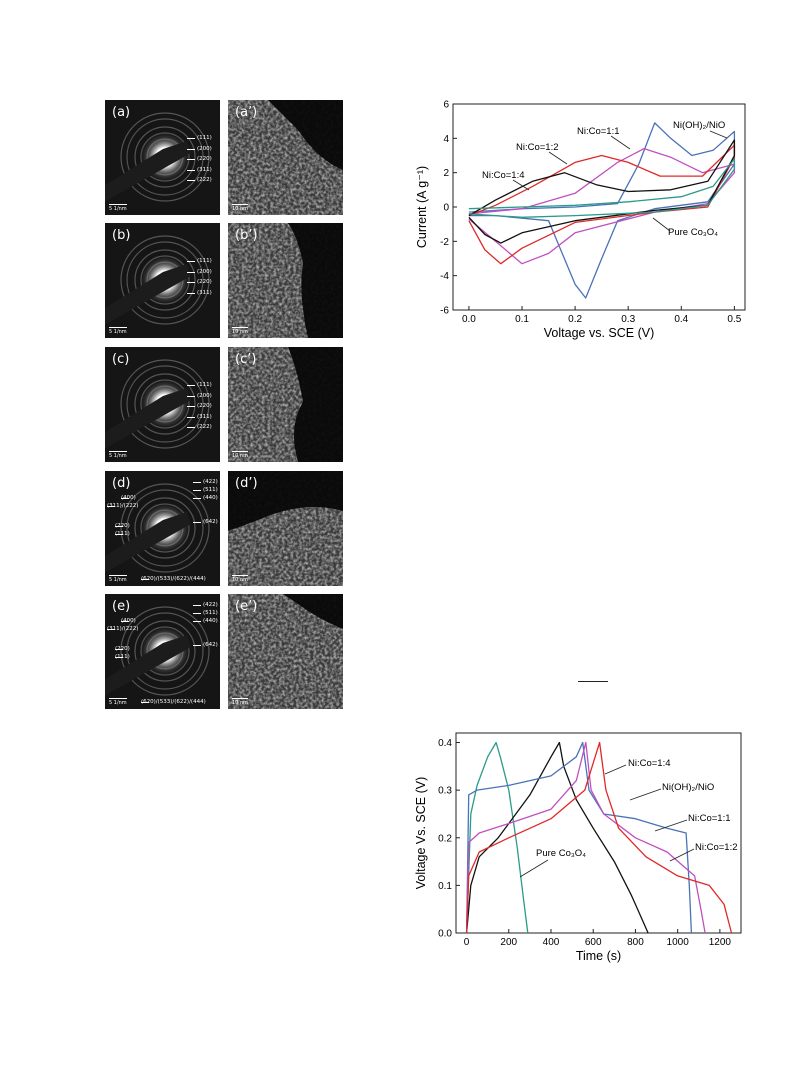  I want to click on series-annotation: Ni:Co=1:2, so click(537, 147).